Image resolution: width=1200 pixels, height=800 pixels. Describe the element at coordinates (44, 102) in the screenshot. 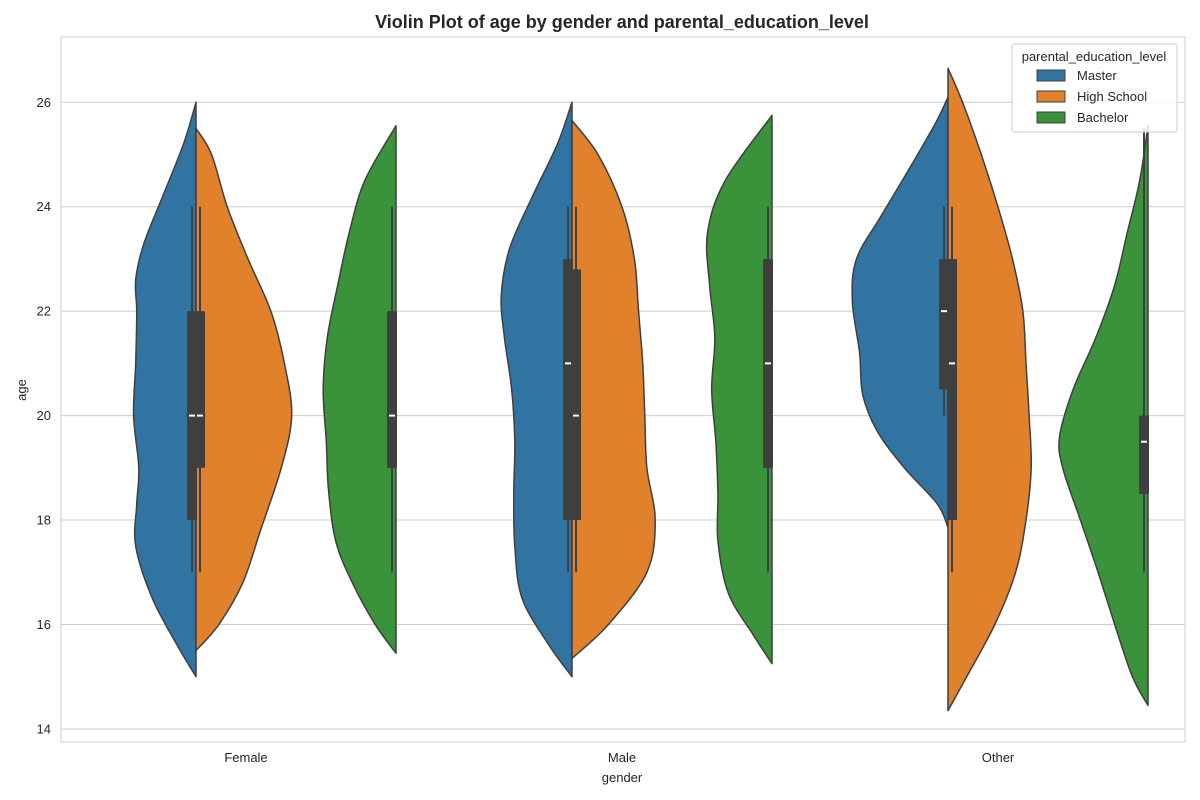

I see `y-tick-label: 26` at that location.